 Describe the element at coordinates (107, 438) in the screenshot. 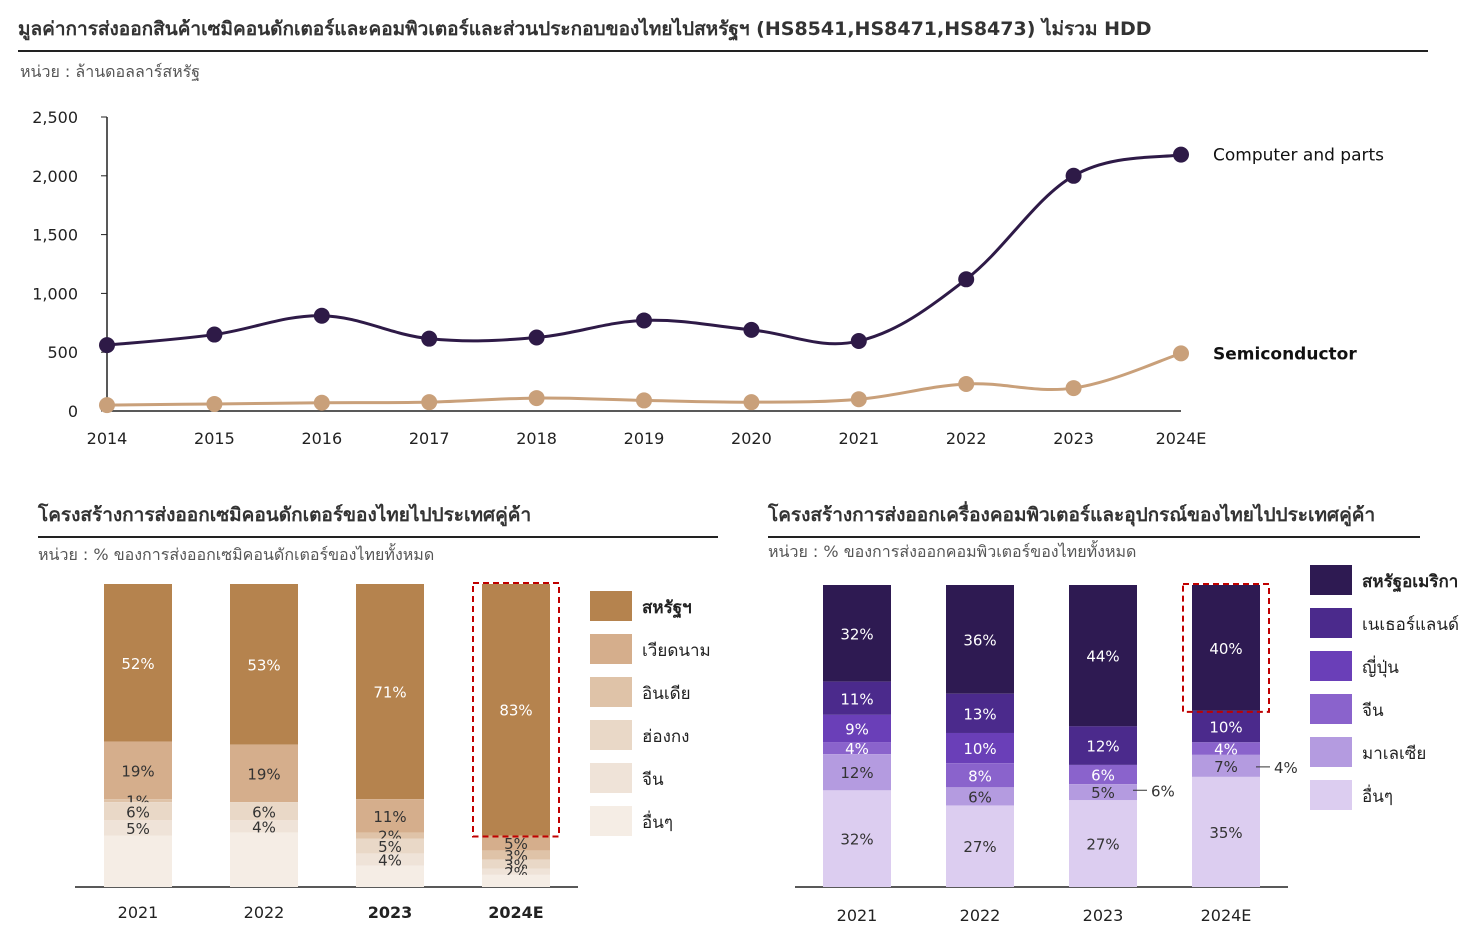

I see `x-tick-label: 2014` at that location.